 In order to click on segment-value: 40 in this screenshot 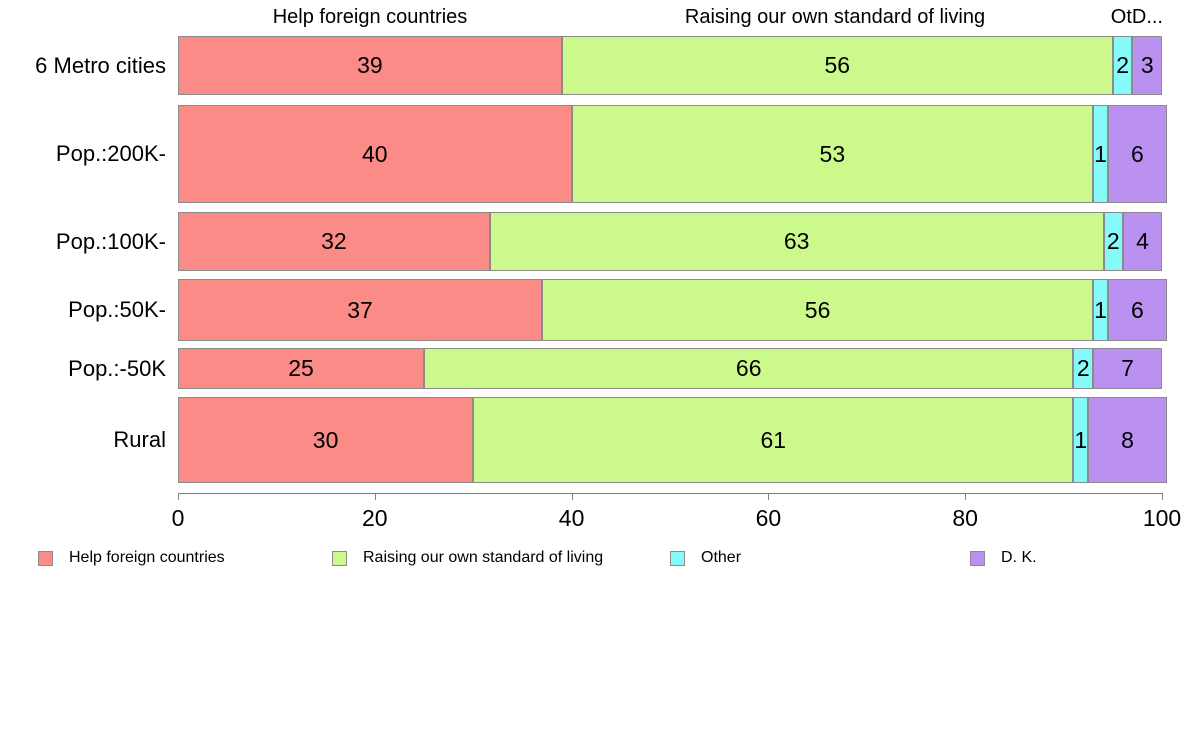, I will do `click(375, 153)`.